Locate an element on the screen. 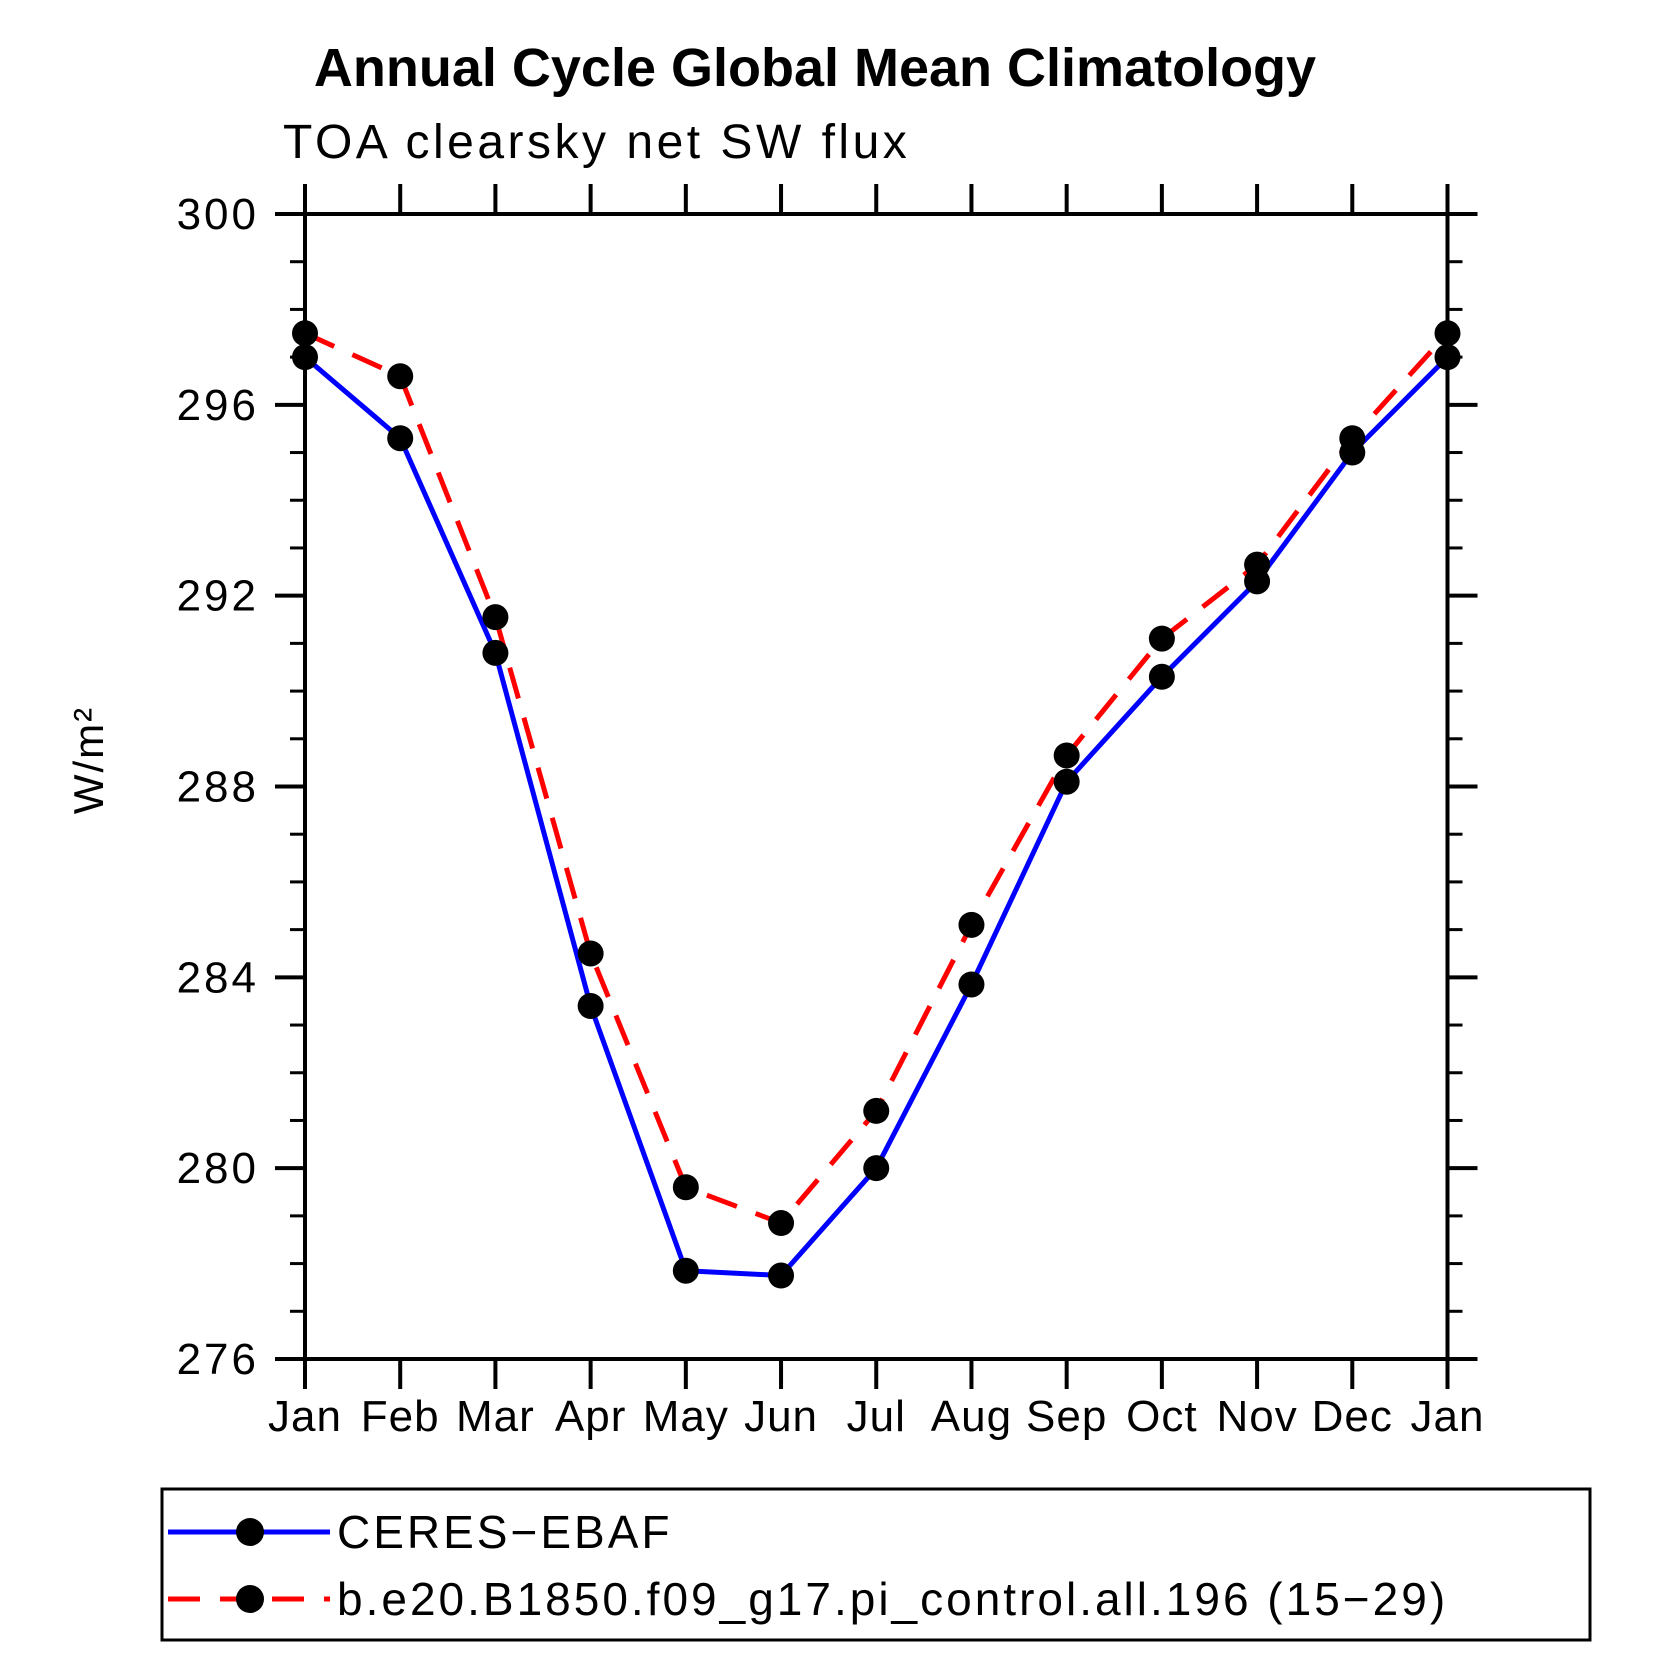 This screenshot has height=1680, width=1680. y-tick-label: 280 is located at coordinates (218, 1168).